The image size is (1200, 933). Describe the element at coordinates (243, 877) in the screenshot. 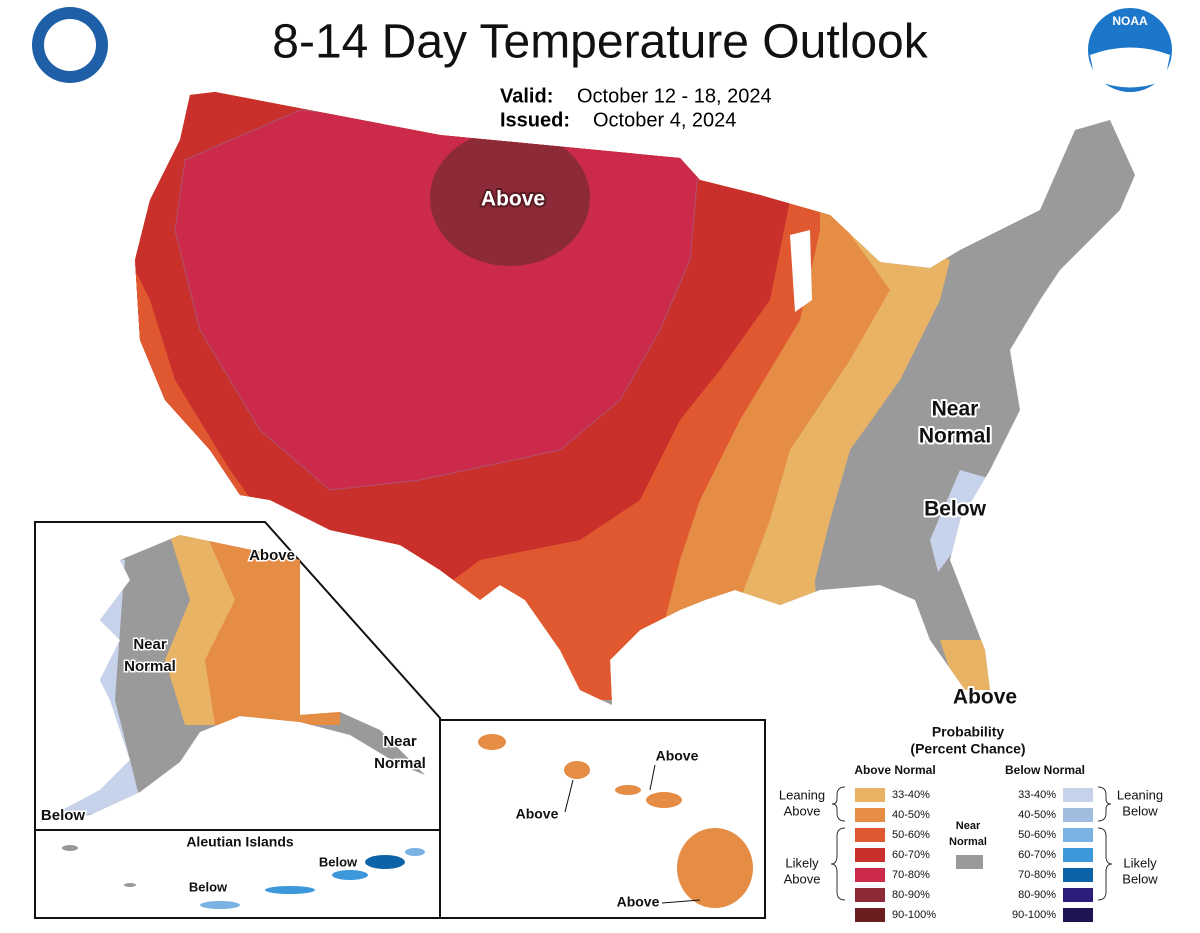

I see `aleutian-islands` at that location.